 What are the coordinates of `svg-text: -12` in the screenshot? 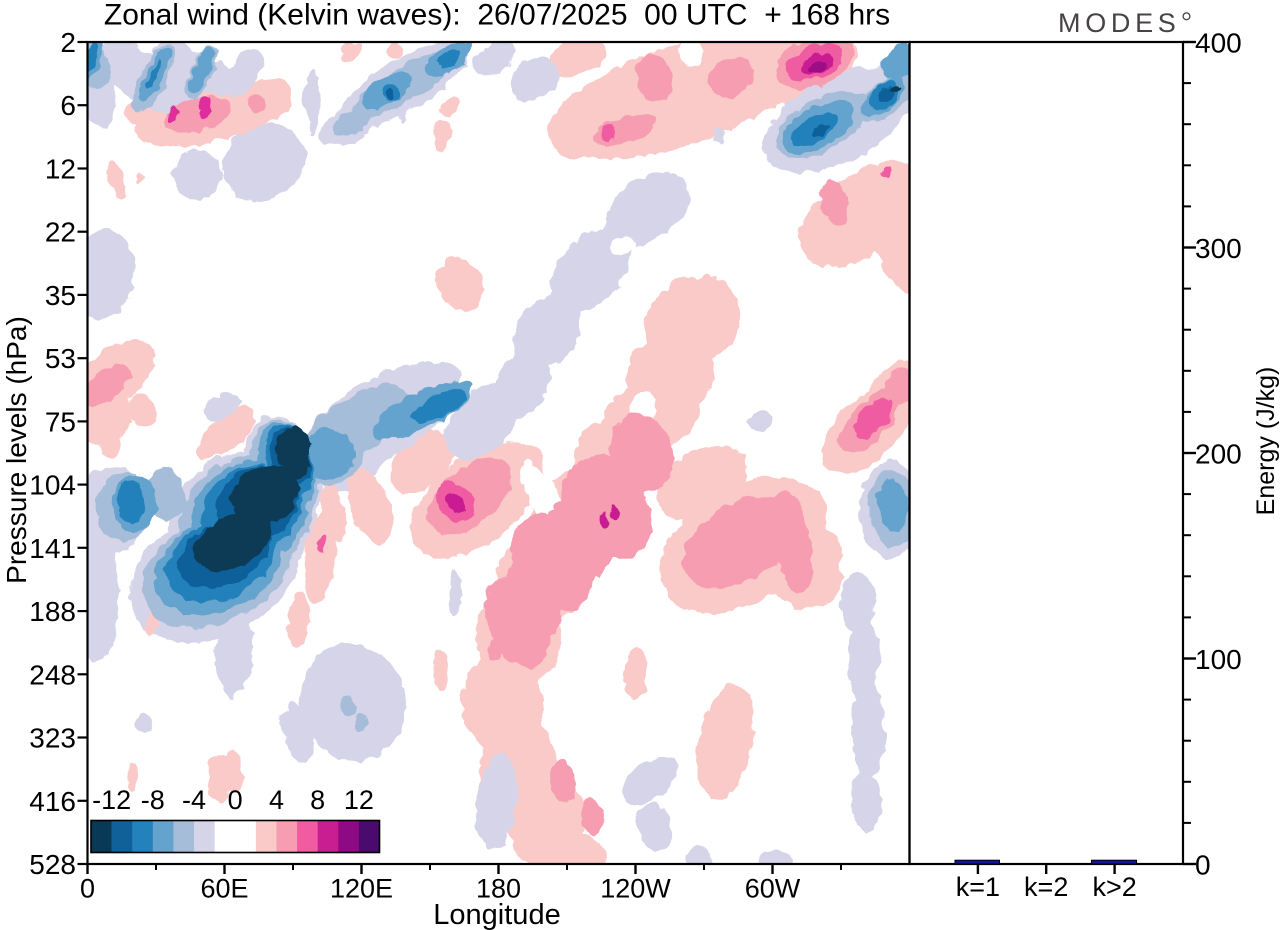 It's located at (111, 800).